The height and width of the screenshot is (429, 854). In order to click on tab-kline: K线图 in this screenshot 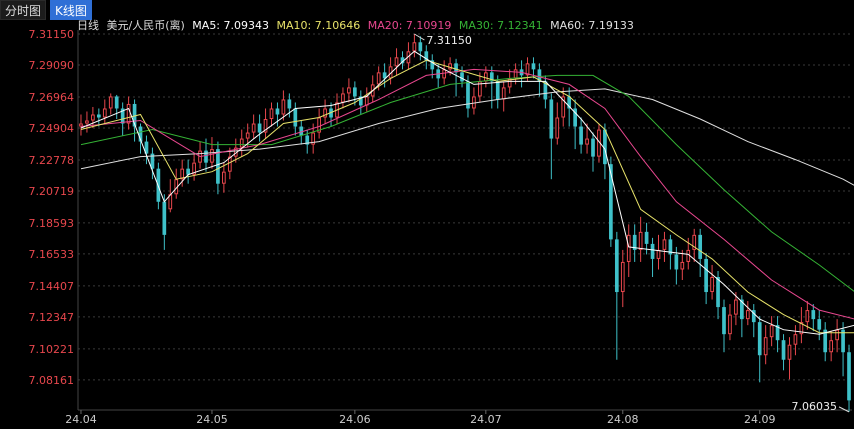, I will do `click(71, 10)`.